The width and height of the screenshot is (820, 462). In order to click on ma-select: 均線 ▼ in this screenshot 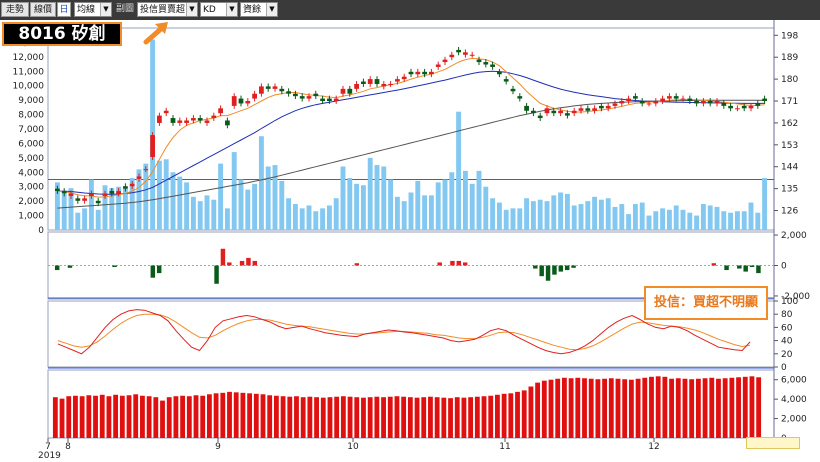, I will do `click(93, 9)`.